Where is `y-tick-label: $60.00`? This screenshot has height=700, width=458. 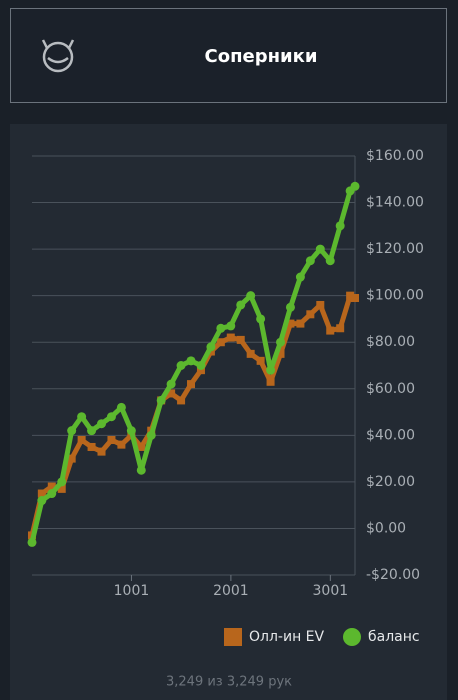
y-tick-label: $60.00 is located at coordinates (390, 389).